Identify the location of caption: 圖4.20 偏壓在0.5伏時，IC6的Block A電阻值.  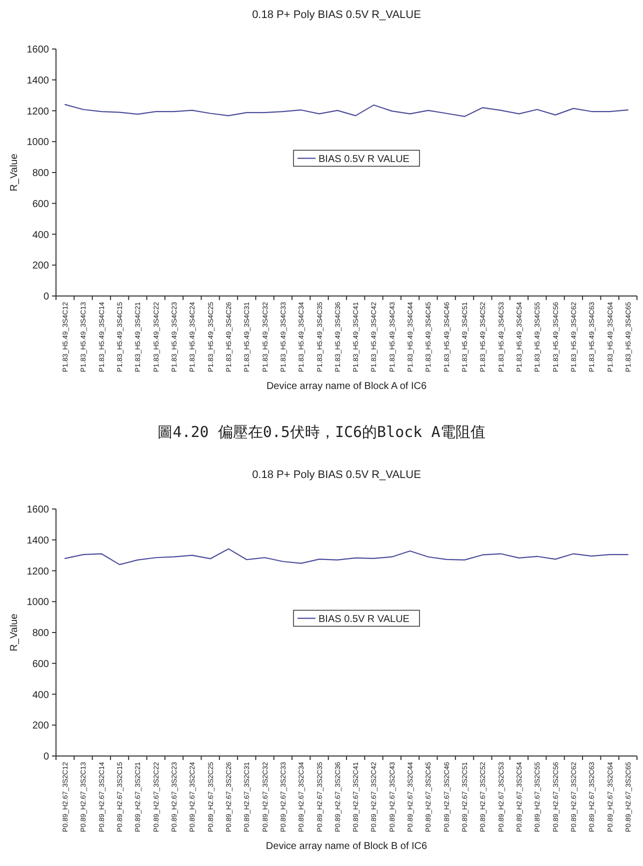
(322, 432).